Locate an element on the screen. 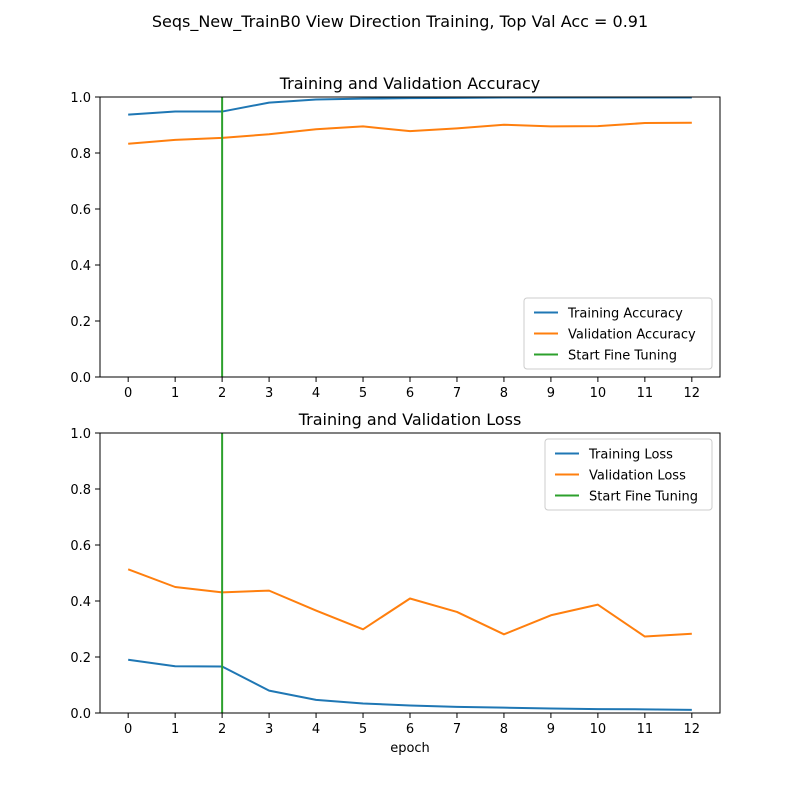 This screenshot has width=800, height=804. chart1-x-tick-label: 1 is located at coordinates (175, 393).